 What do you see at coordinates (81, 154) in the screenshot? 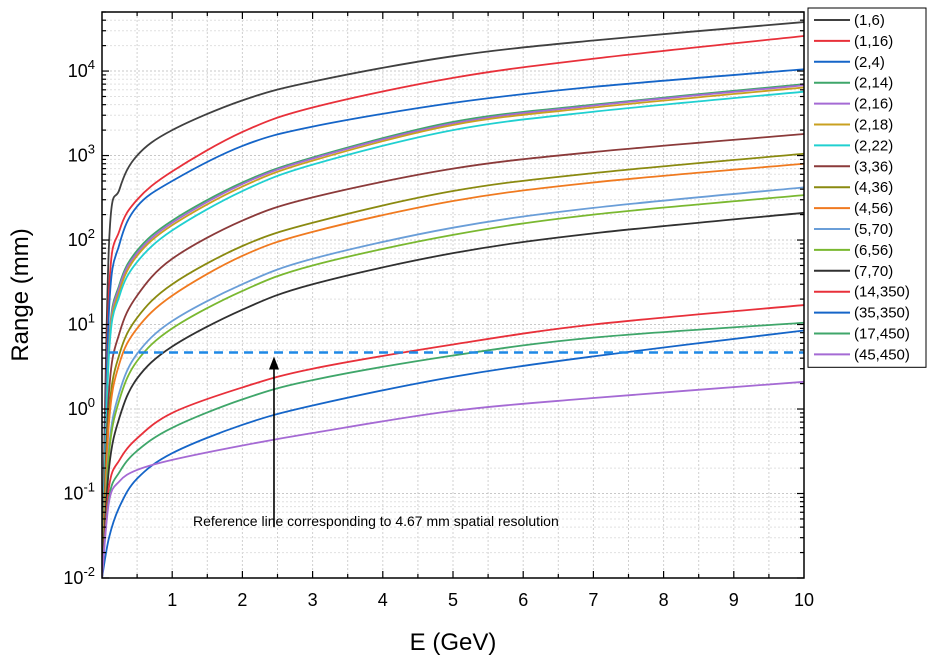
I see `y-tick-label: 10³` at bounding box center [81, 154].